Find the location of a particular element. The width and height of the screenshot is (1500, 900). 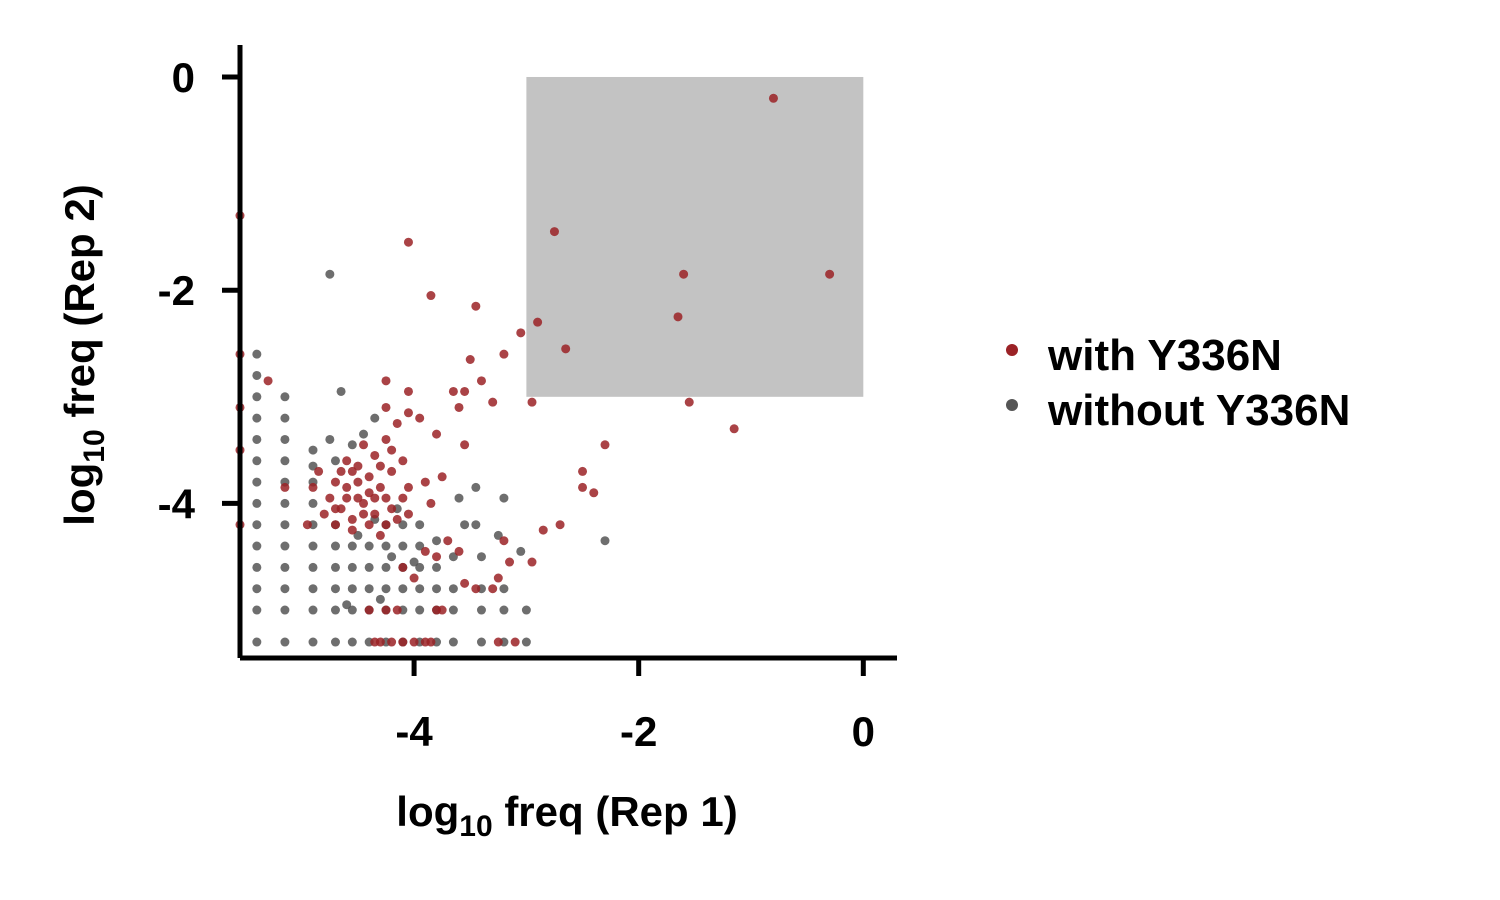

legend-marker-without-y336n is located at coordinates (1012, 405).